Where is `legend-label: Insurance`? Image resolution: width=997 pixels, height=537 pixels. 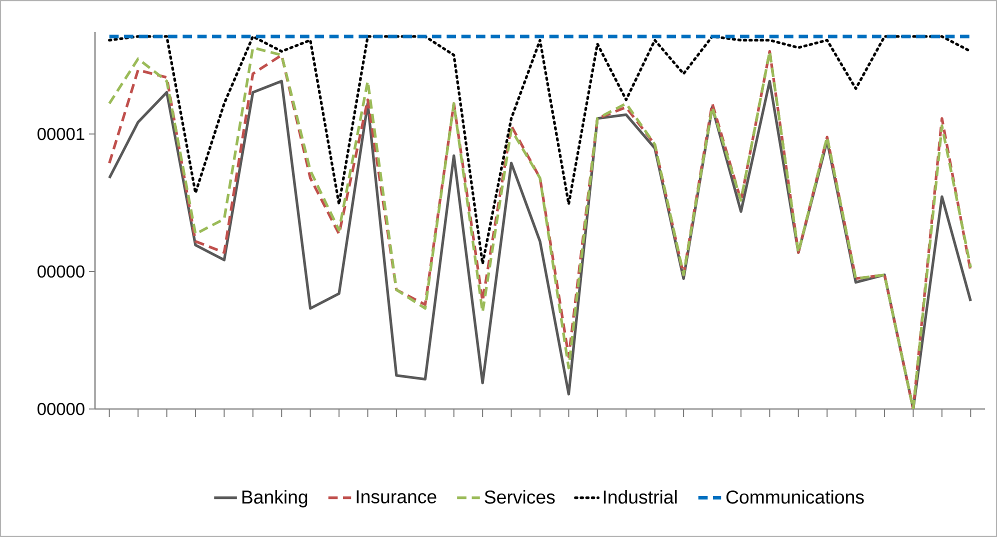
legend-label: Insurance is located at coordinates (396, 497).